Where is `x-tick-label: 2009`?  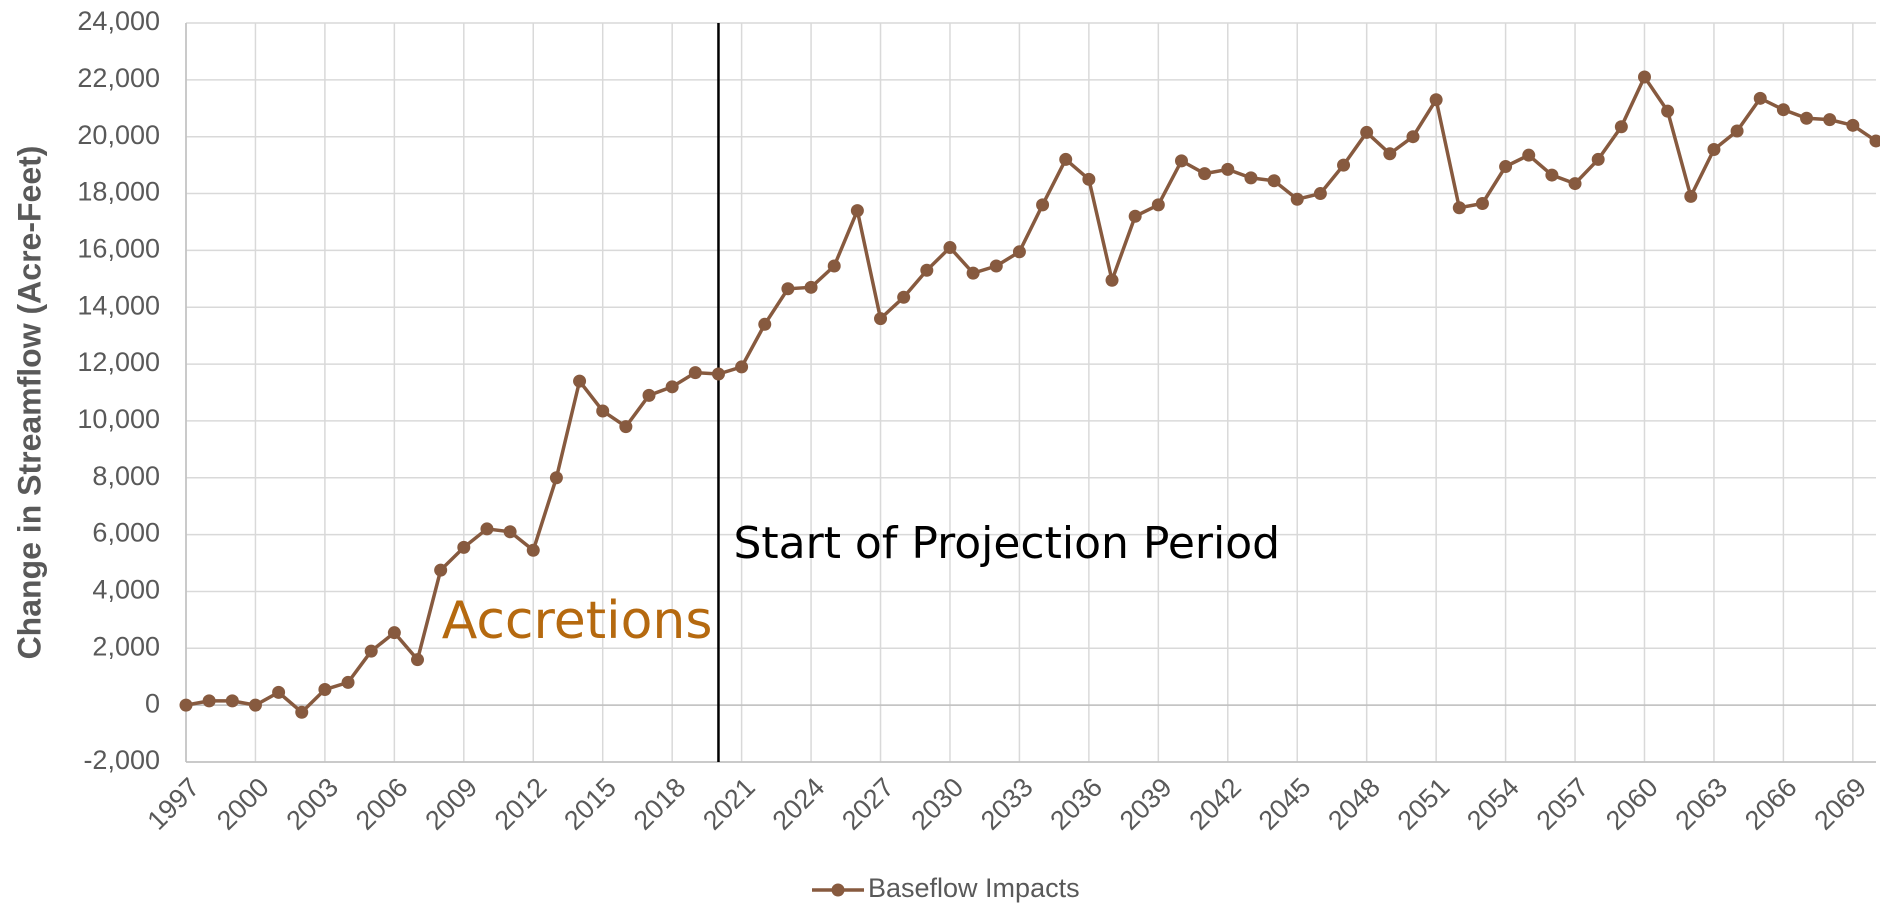
x-tick-label: 2009 is located at coordinates (451, 804).